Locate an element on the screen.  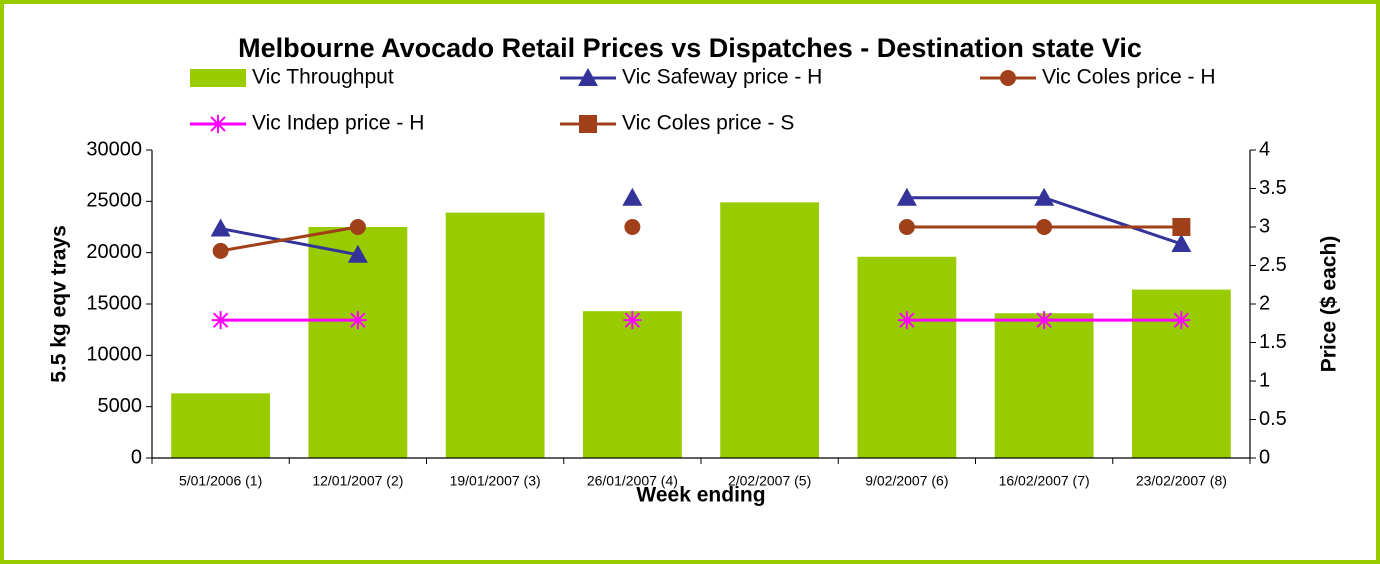
y2-tick-label: 2.5 is located at coordinates (1273, 265).